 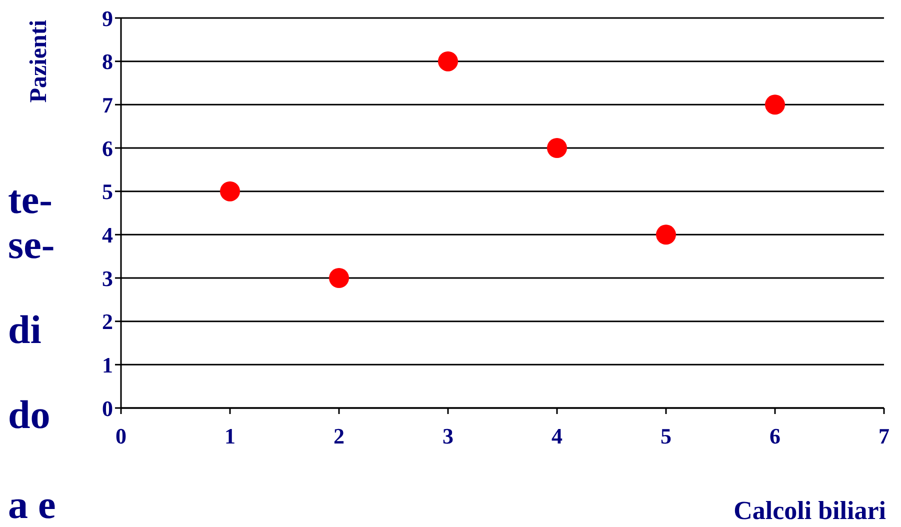 What do you see at coordinates (557, 436) in the screenshot?
I see `x-tick-label: 4` at bounding box center [557, 436].